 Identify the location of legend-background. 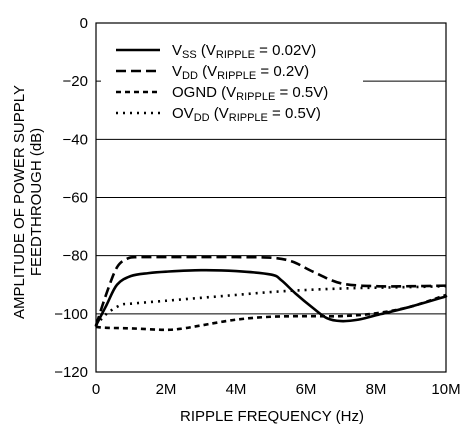
(232, 83).